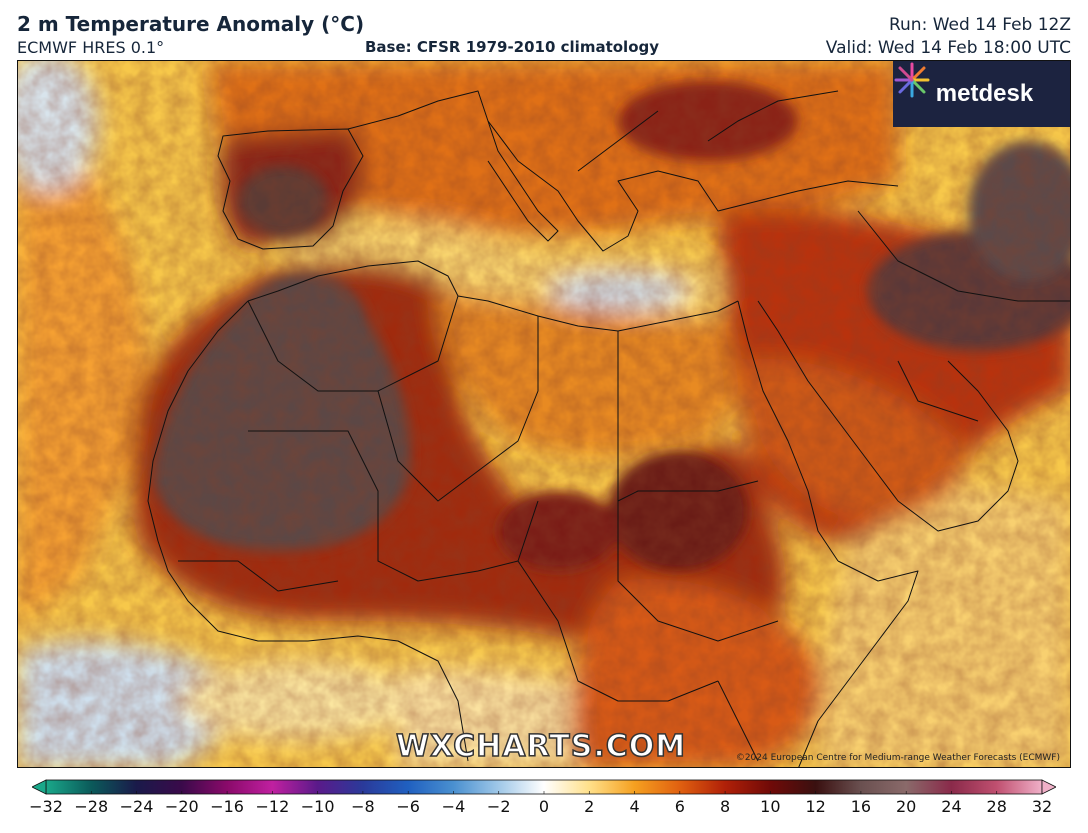 This screenshot has width=1088, height=833. I want to click on metdesk-logo: metdesk, so click(981, 94).